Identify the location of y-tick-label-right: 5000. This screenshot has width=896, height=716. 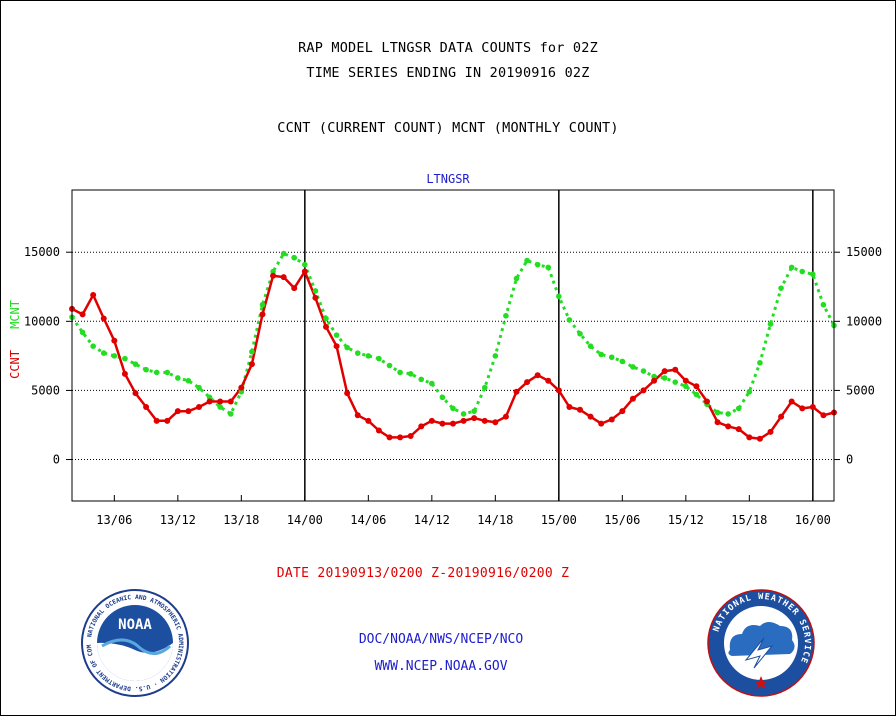
(860, 390).